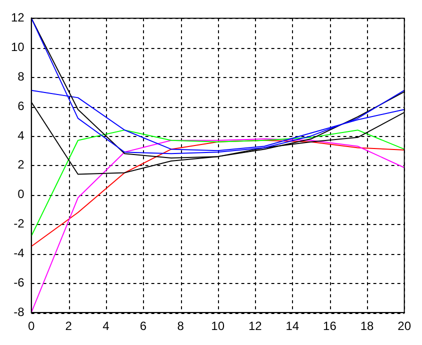  I want to click on x-tick-label: 2, so click(68, 326).